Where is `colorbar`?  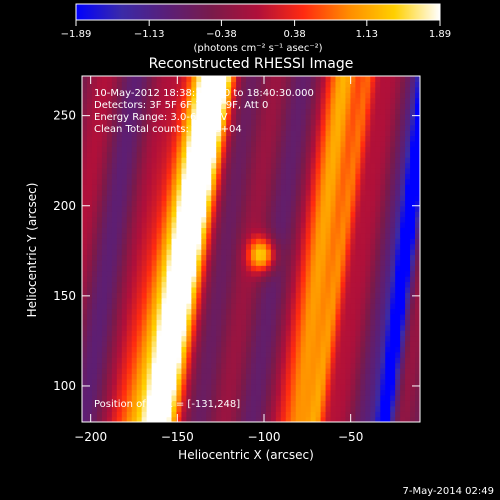 colorbar is located at coordinates (258, 12).